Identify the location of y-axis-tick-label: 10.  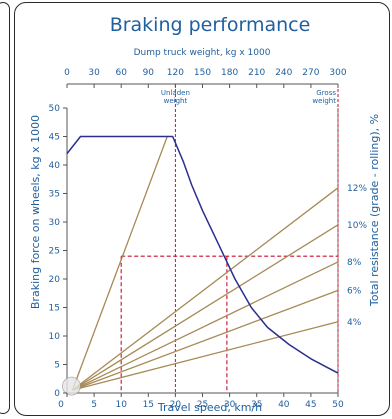
(55, 337).